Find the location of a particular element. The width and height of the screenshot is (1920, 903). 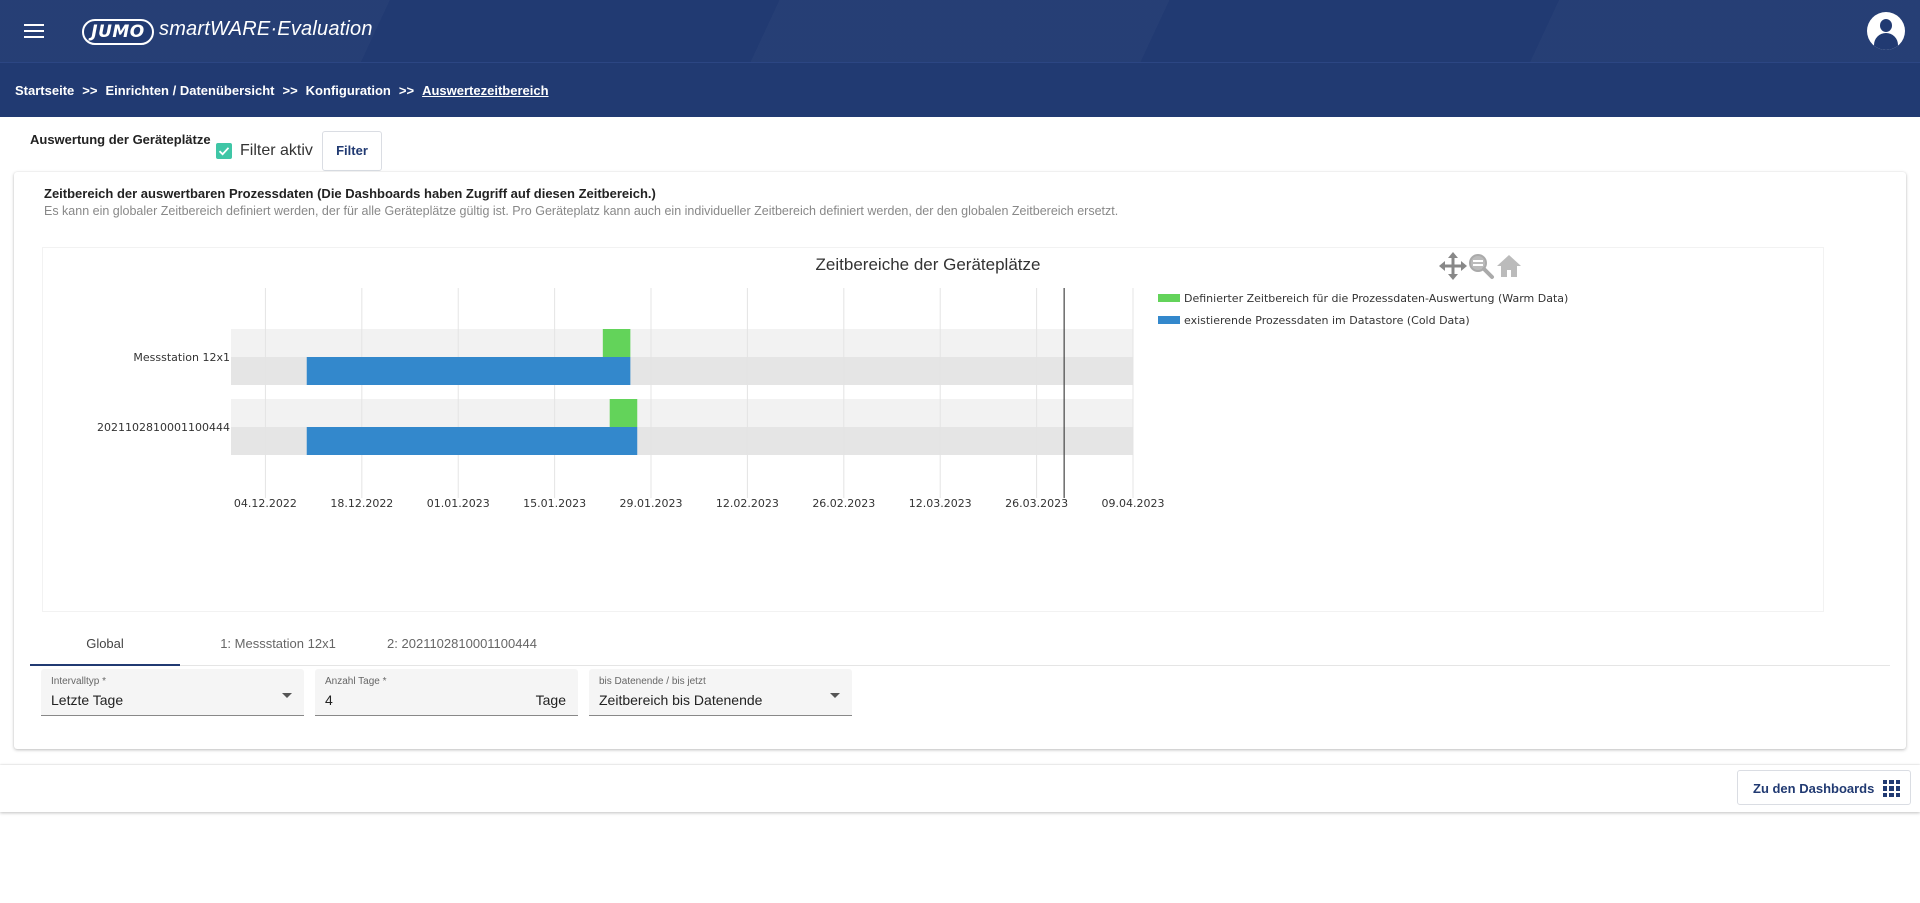

x-tick-label: 26.03.2023 is located at coordinates (1036, 503).